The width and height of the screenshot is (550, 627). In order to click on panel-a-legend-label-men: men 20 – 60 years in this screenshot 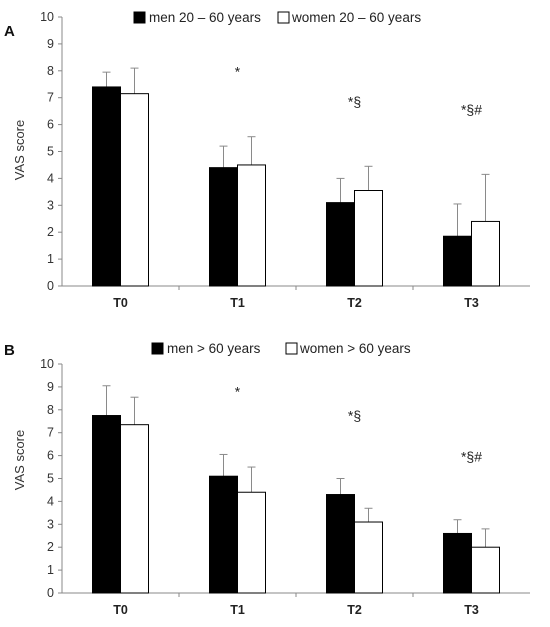, I will do `click(205, 17)`.